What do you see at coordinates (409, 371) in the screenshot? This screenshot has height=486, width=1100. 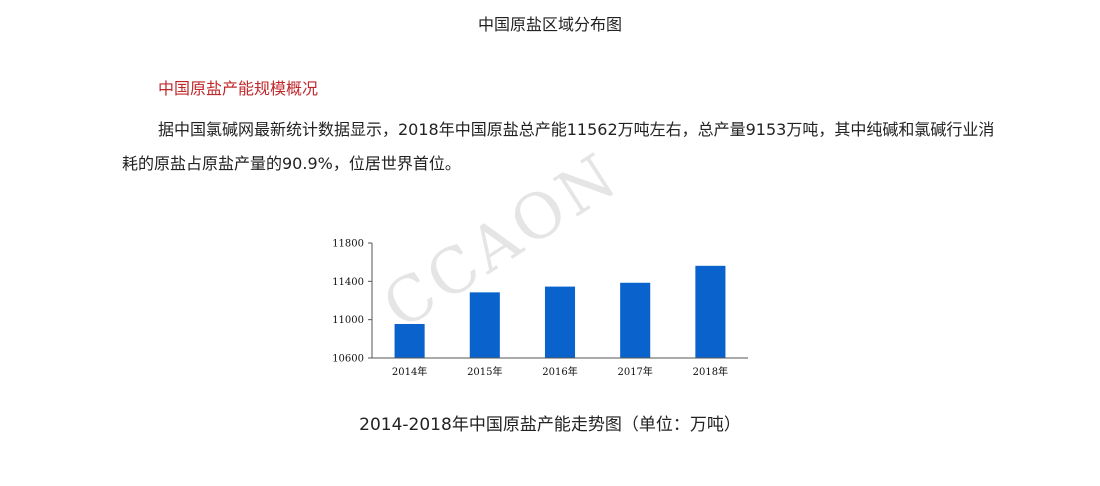 I see `x-tick-label: 2014年` at bounding box center [409, 371].